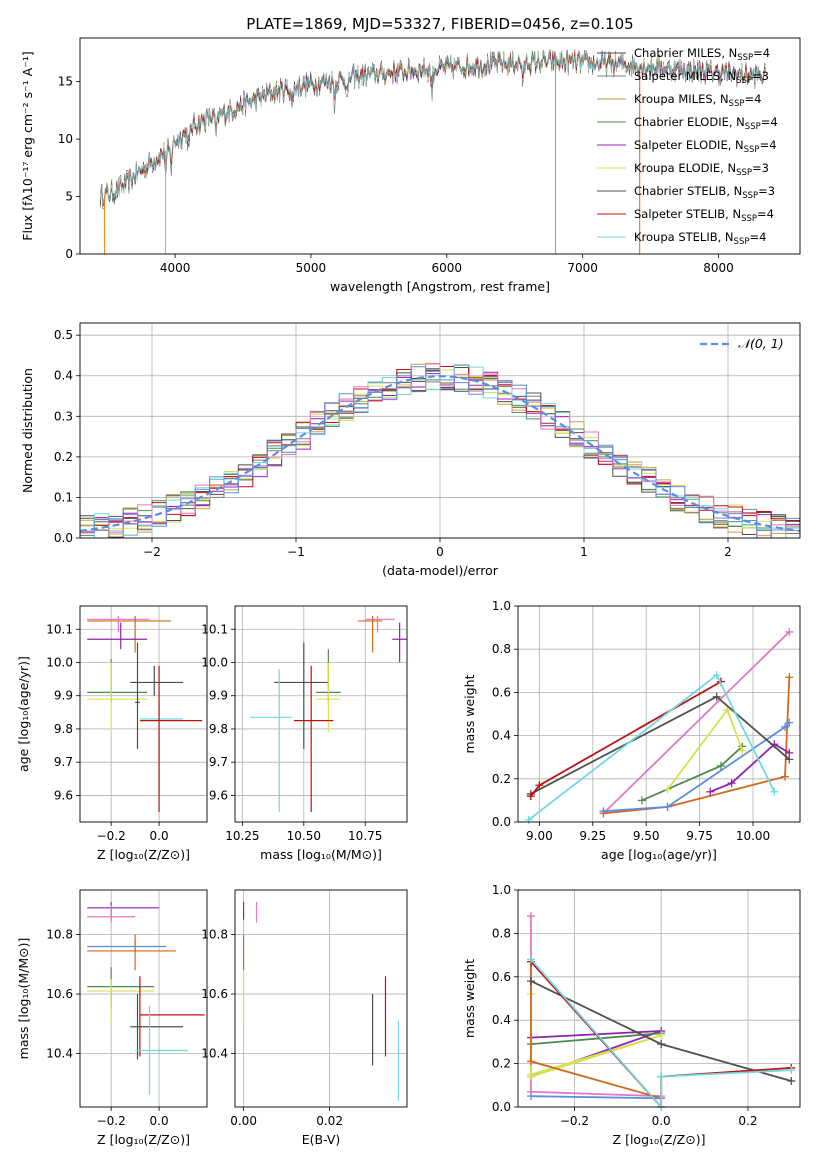 This screenshot has width=819, height=1170. What do you see at coordinates (704, 215) in the screenshot?
I see `legend-label: Salpeter STELIB, NSSP=4` at bounding box center [704, 215].